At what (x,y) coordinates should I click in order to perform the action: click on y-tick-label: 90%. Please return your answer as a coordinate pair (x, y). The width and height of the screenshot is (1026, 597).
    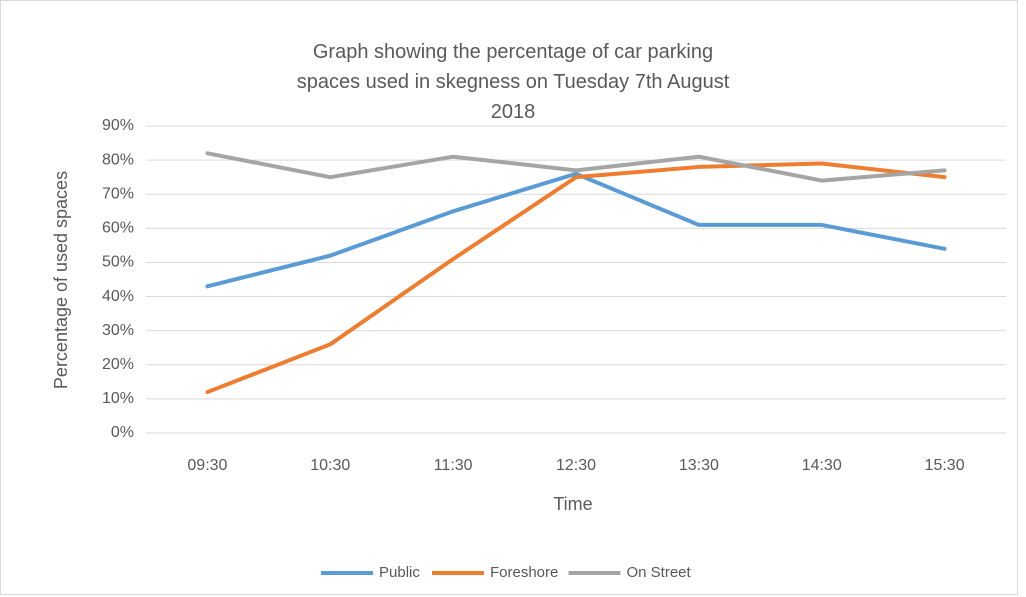
    Looking at the image, I should click on (118, 125).